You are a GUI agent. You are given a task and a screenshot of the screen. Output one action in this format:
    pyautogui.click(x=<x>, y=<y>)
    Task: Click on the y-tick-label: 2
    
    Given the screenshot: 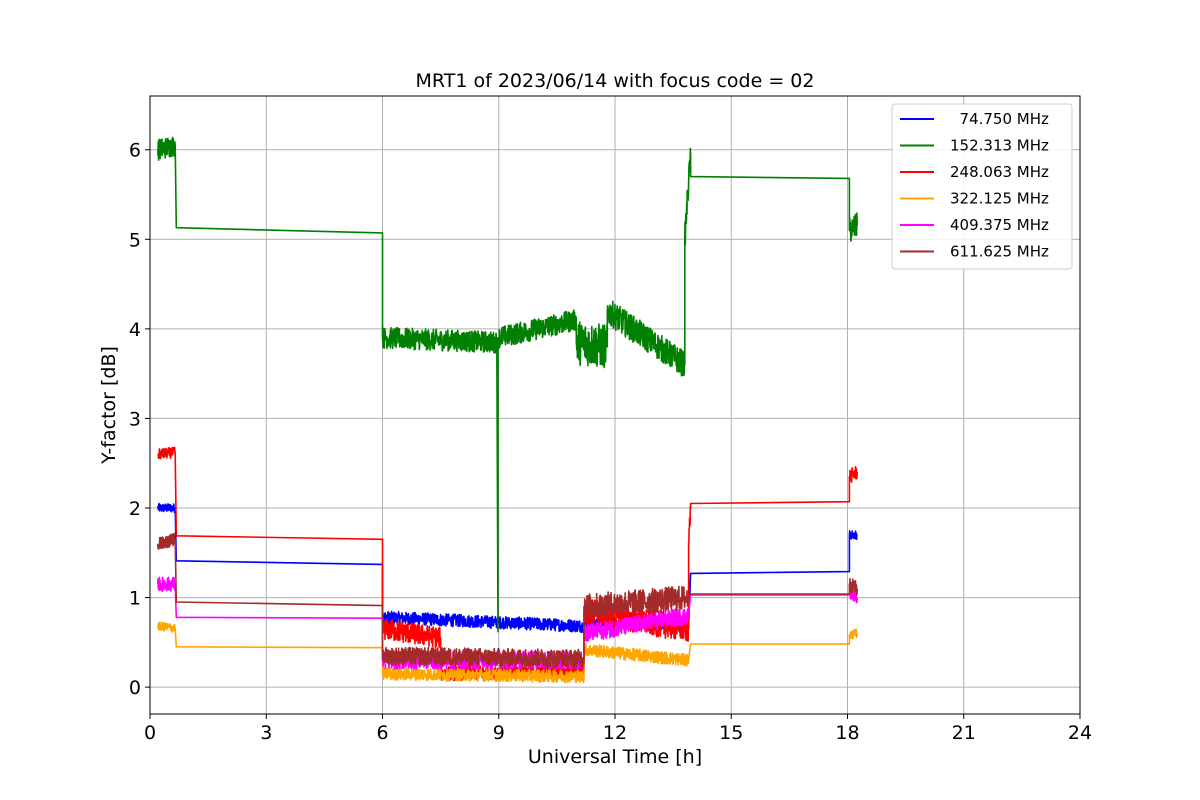 What is the action you would take?
    pyautogui.click(x=135, y=509)
    